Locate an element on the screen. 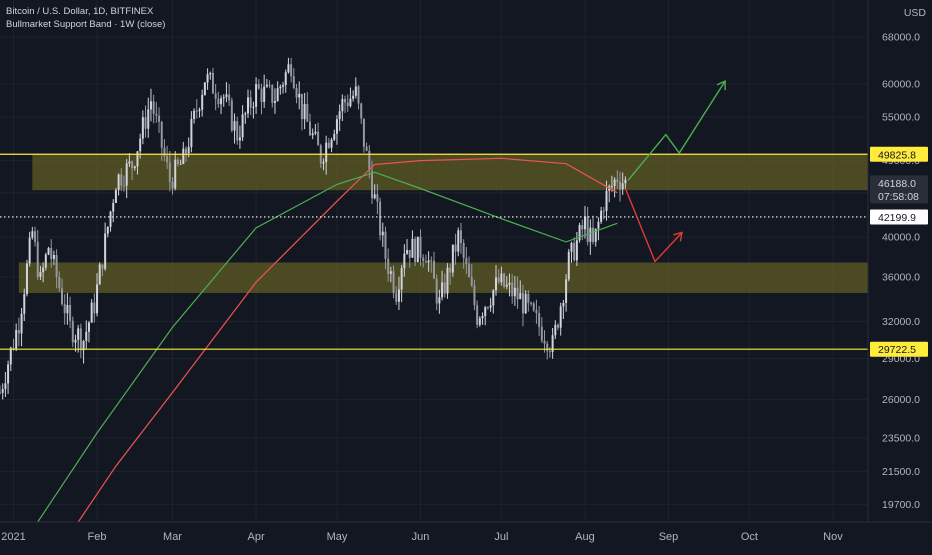 The image size is (932, 555). price-axis is located at coordinates (900, 275).